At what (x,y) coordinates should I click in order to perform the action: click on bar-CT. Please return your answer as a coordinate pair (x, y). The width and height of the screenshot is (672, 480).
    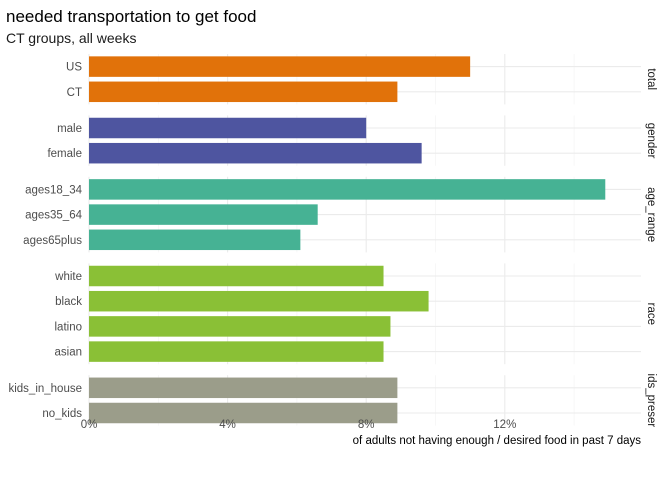
    Looking at the image, I should click on (243, 92).